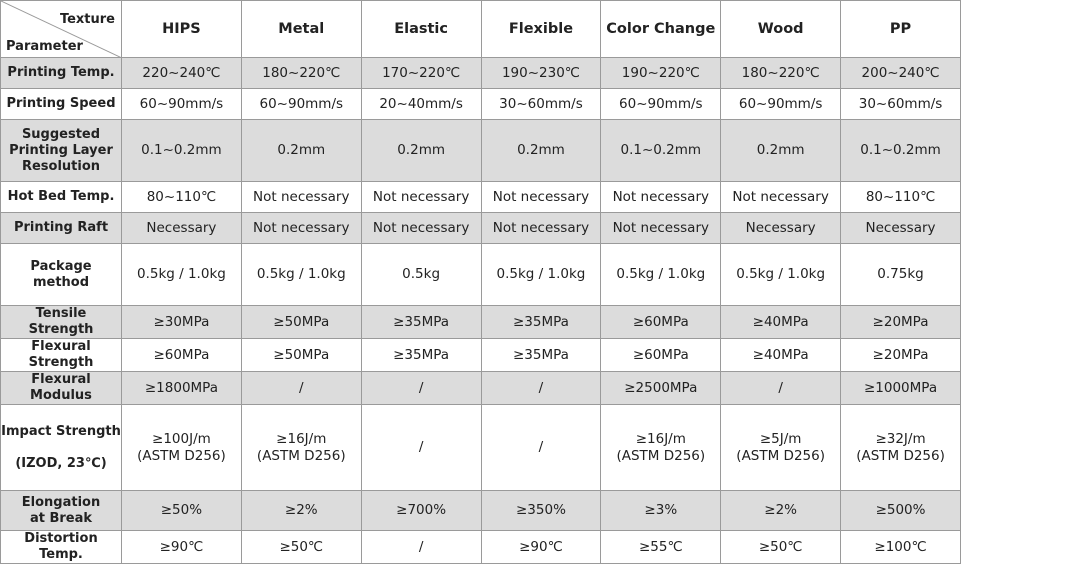 Image resolution: width=1080 pixels, height=564 pixels. Describe the element at coordinates (541, 104) in the screenshot. I see `cell: 30~60mm/s` at that location.